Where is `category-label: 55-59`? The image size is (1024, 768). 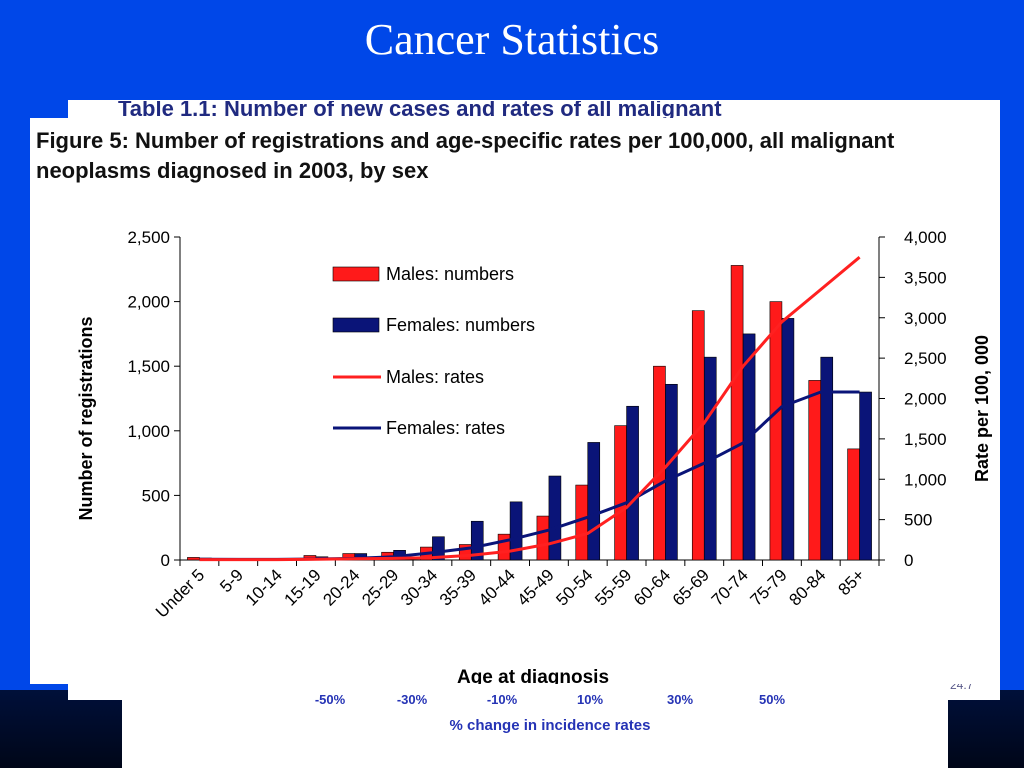 category-label: 55-59 is located at coordinates (613, 587).